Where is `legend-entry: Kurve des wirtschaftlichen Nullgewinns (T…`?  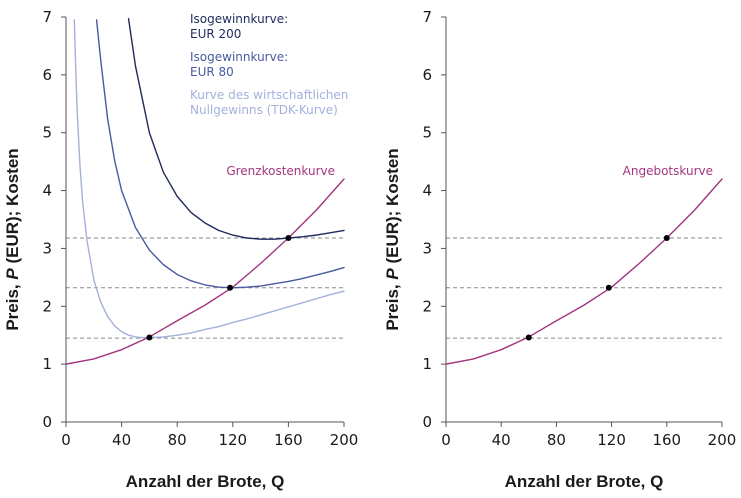 legend-entry: Kurve des wirtschaftlichen Nullgewinns (T… is located at coordinates (269, 102).